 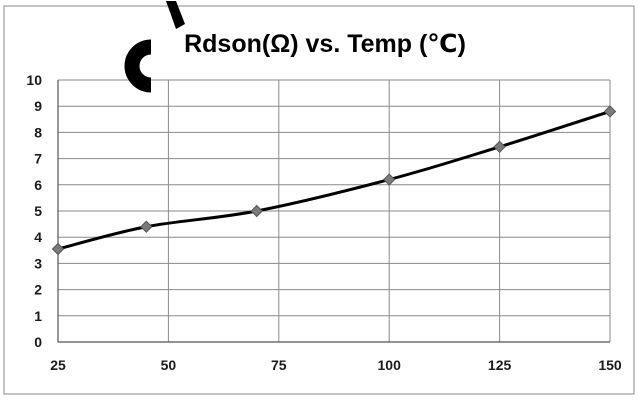 I want to click on x-tick-label: 100, so click(x=390, y=365).